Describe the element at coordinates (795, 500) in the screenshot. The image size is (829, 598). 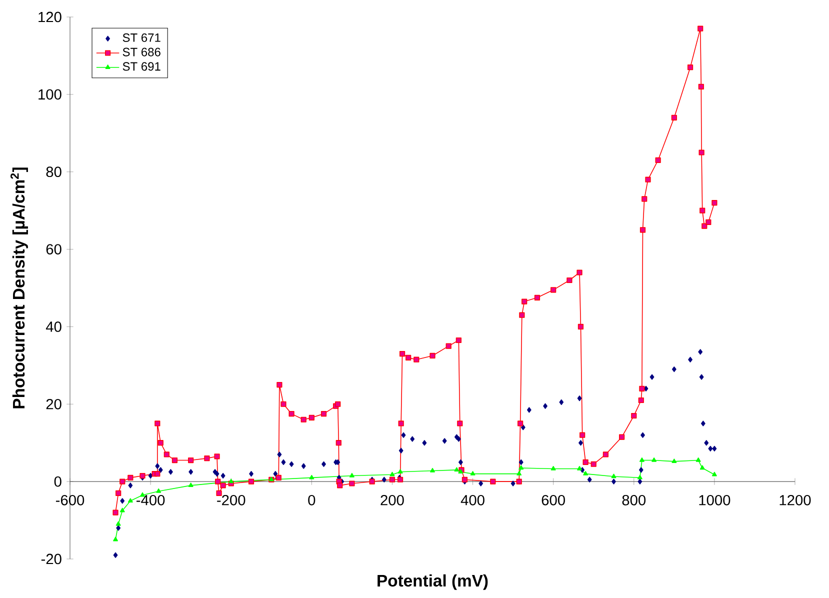
I see `x-tick-label: 1200` at that location.